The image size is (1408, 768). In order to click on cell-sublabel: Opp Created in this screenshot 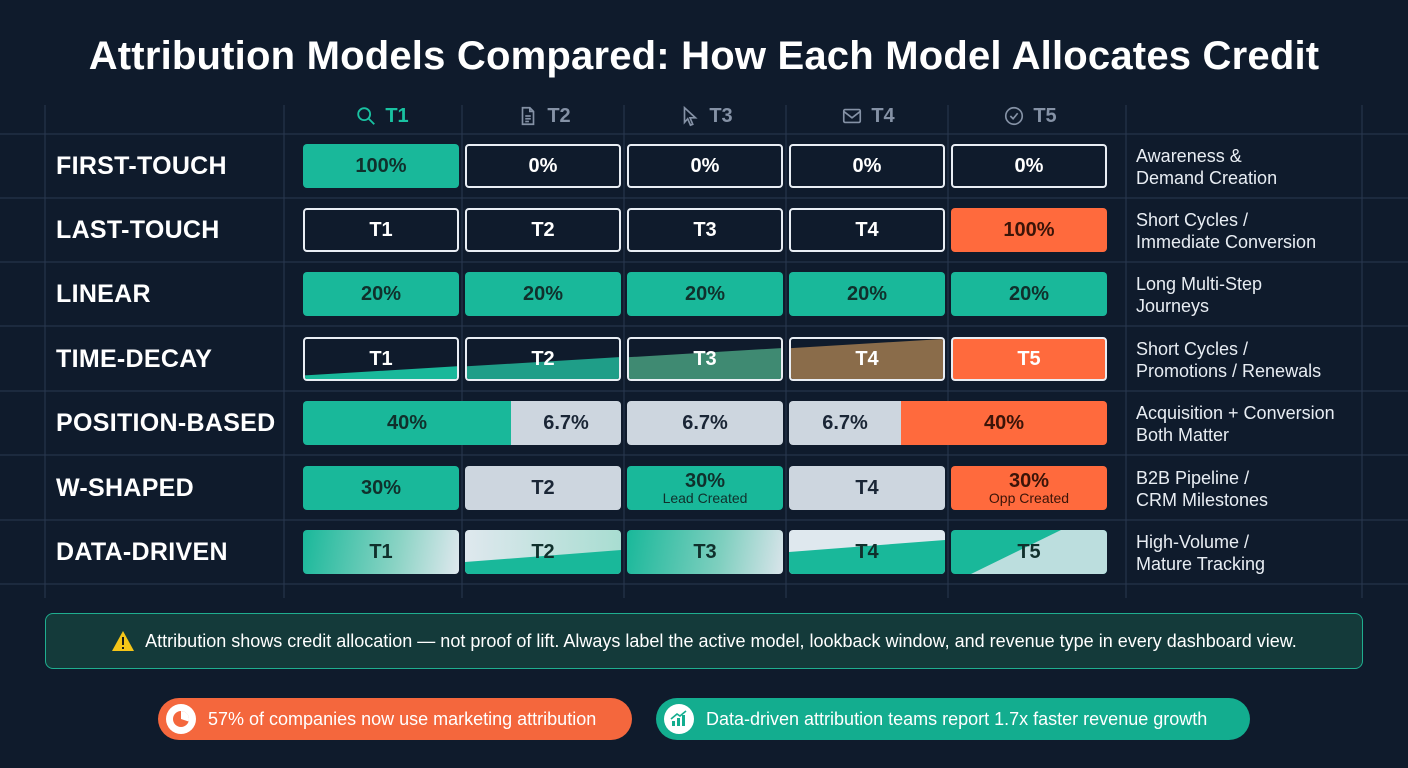, I will do `click(1029, 497)`.